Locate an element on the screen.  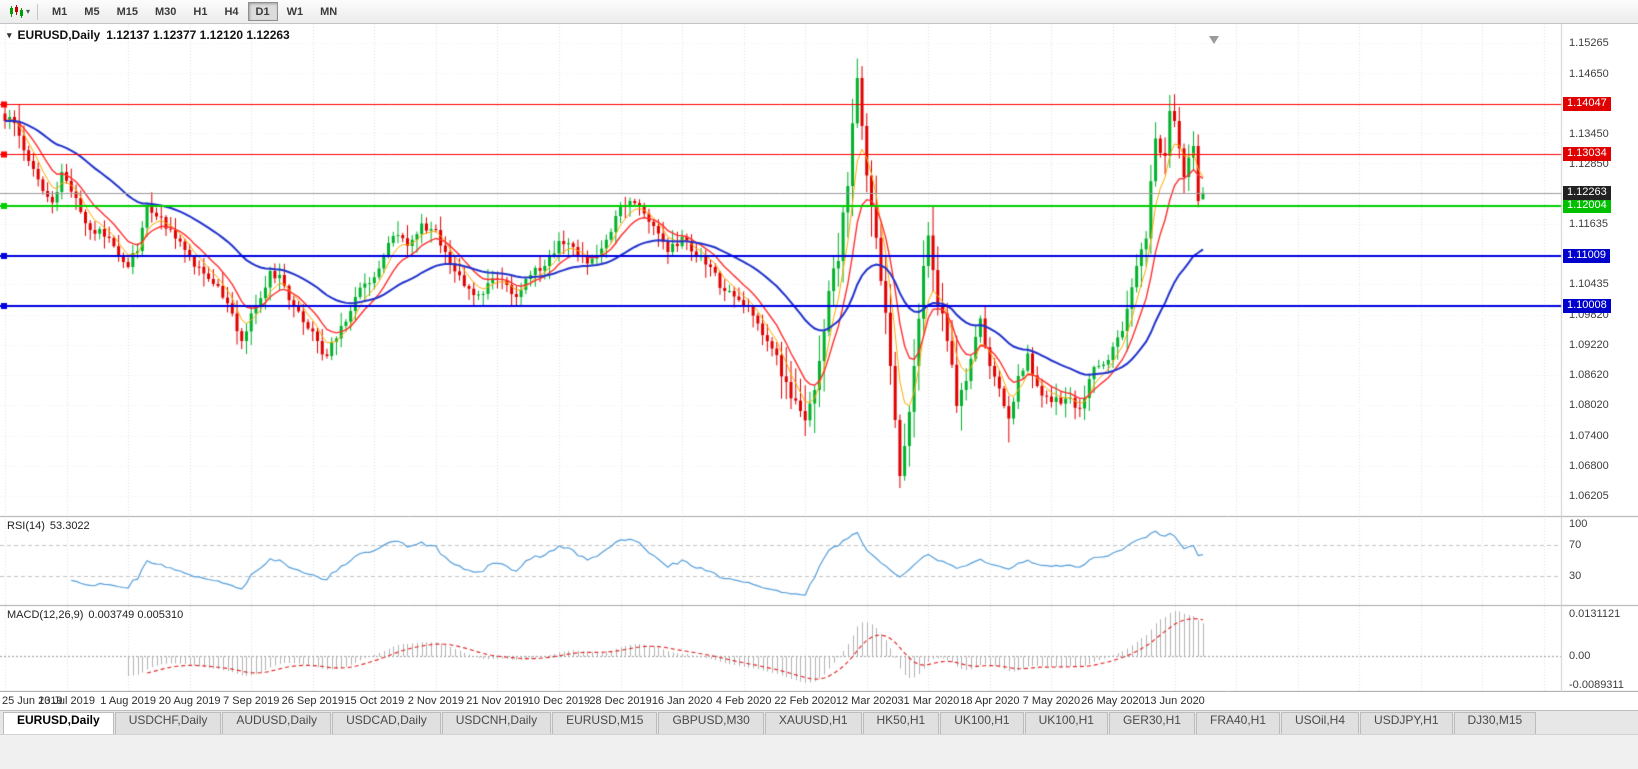
date-label: 15 Oct 2019 is located at coordinates (374, 701).